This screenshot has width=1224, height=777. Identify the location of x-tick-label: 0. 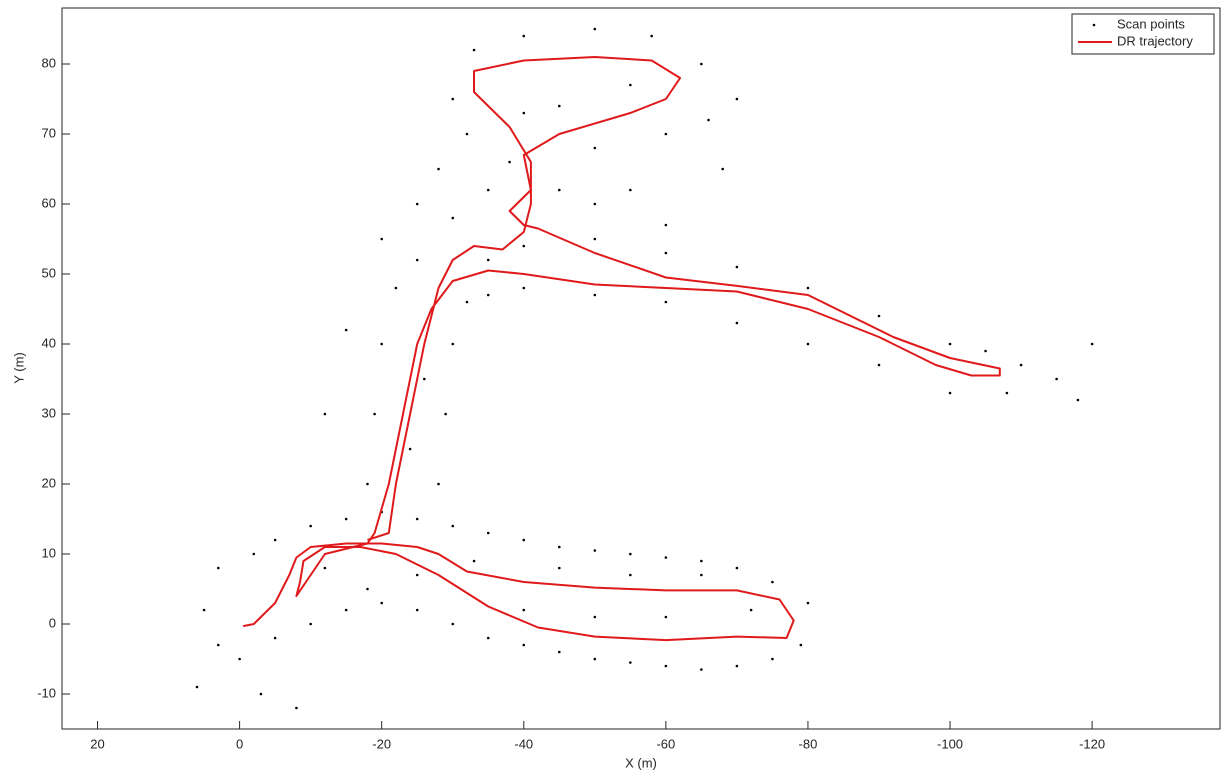
(239, 743).